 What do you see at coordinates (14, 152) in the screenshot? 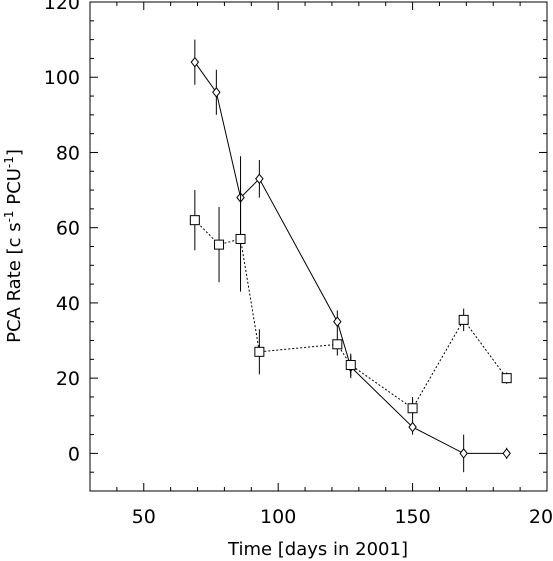
I see `y-axis-label-part-3: ]` at bounding box center [14, 152].